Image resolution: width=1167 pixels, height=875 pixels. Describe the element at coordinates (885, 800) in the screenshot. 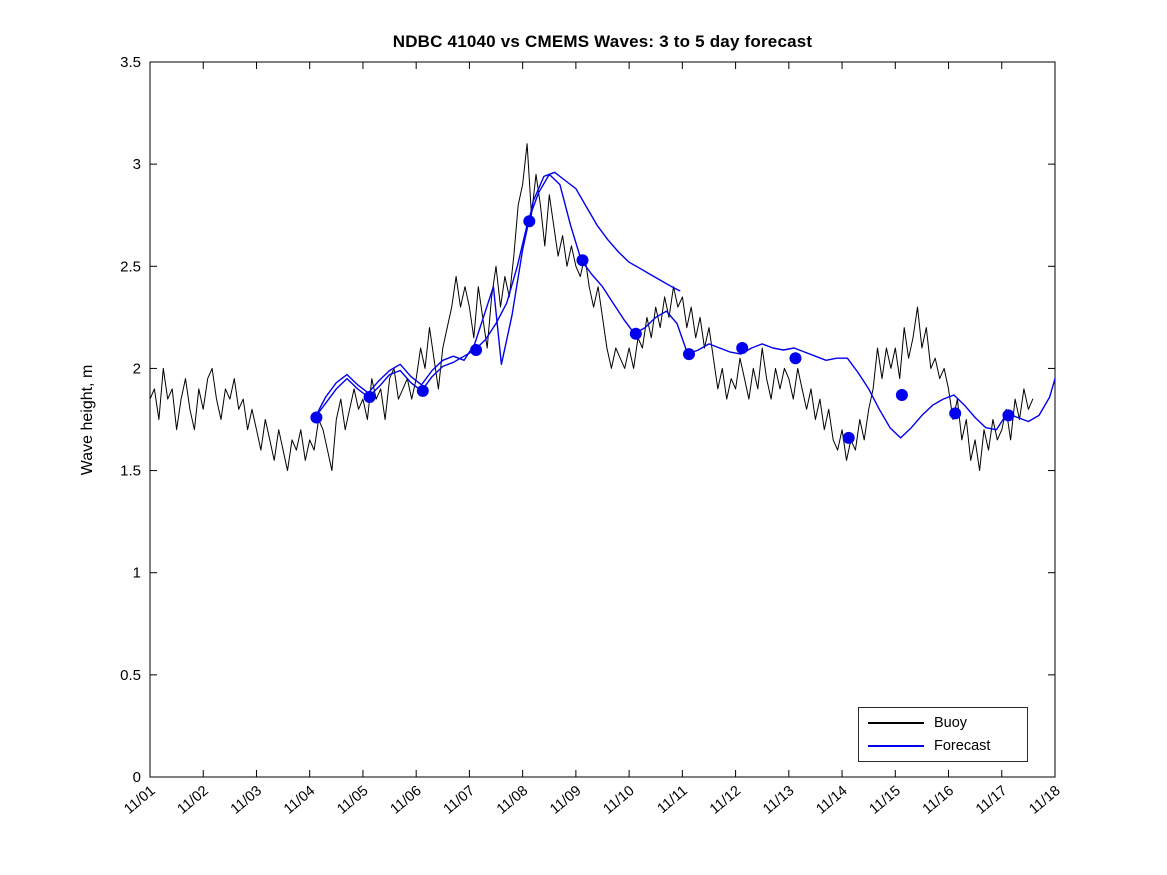

I see `x-tick-label: 11/15` at that location.